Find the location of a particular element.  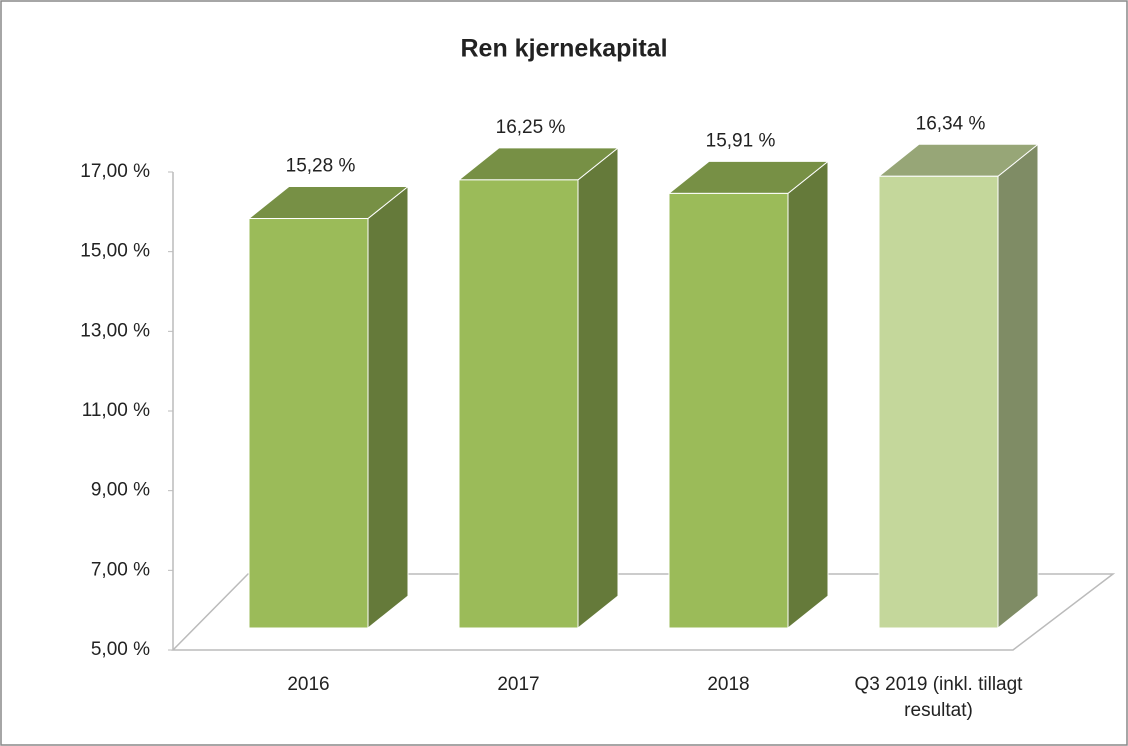

y-tick-label: 9,00 % is located at coordinates (120, 490).